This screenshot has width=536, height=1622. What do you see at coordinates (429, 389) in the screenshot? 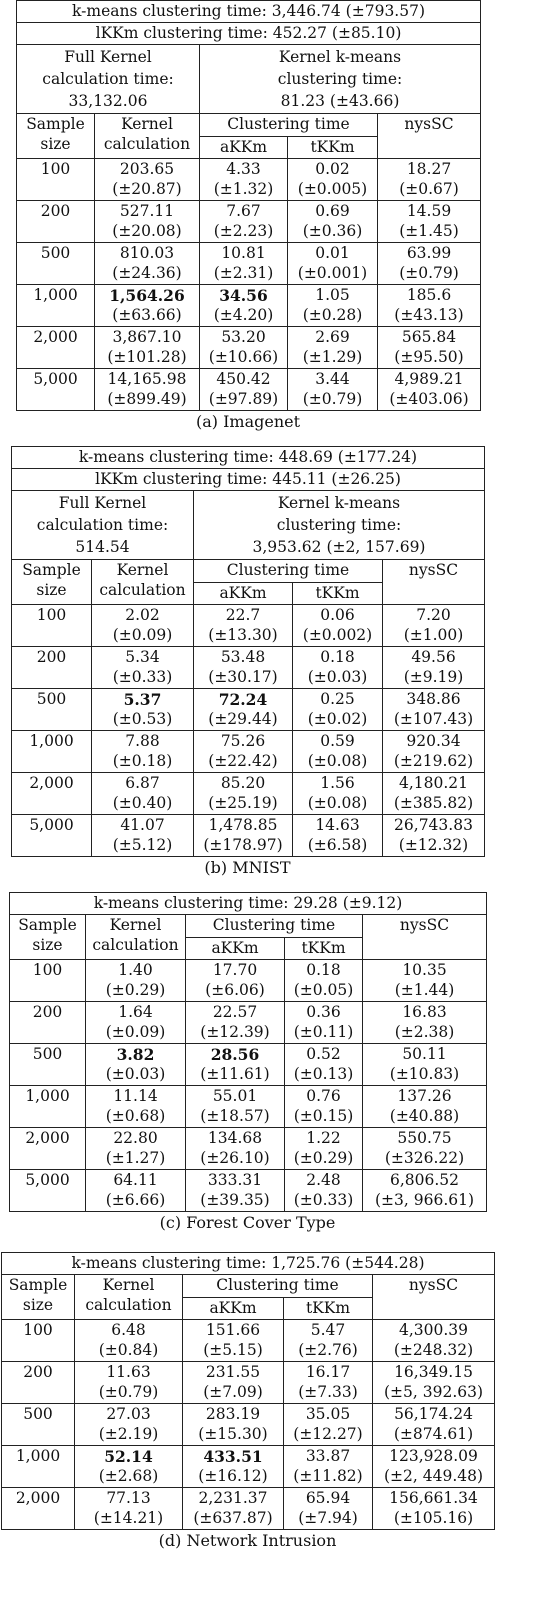
I see `nyssc-cell: 4,989.21 (±403.06)` at bounding box center [429, 389].